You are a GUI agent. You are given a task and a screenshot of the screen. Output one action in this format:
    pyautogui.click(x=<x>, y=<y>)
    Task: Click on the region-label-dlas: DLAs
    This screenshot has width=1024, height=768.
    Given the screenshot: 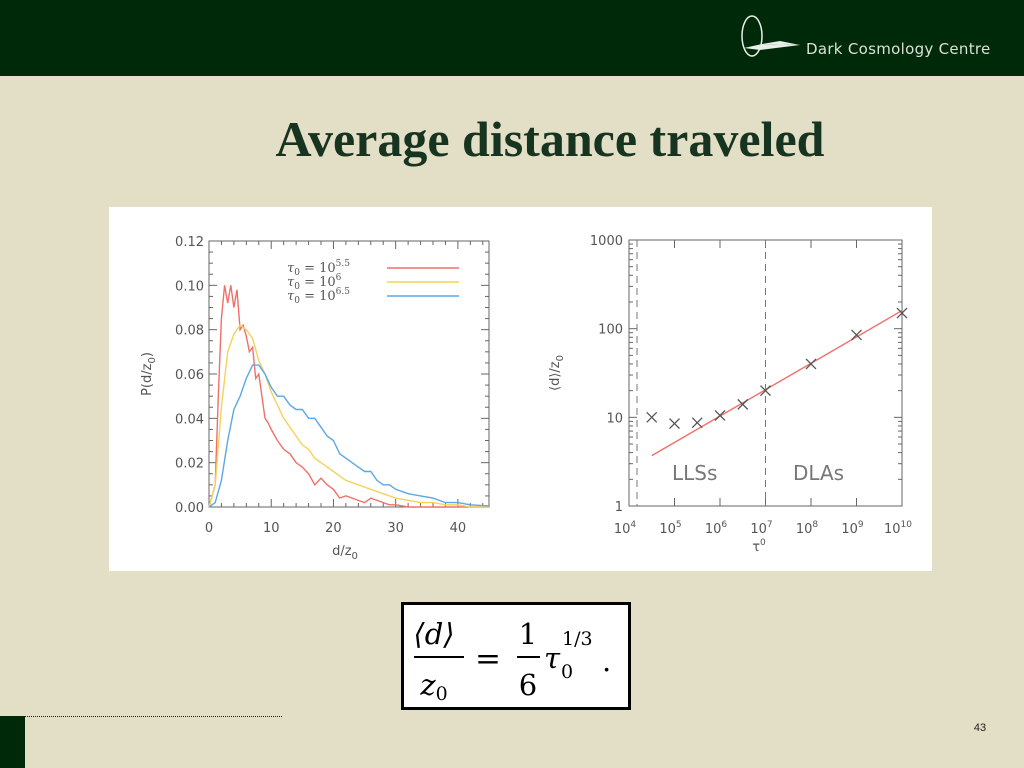 What is the action you would take?
    pyautogui.click(x=818, y=473)
    